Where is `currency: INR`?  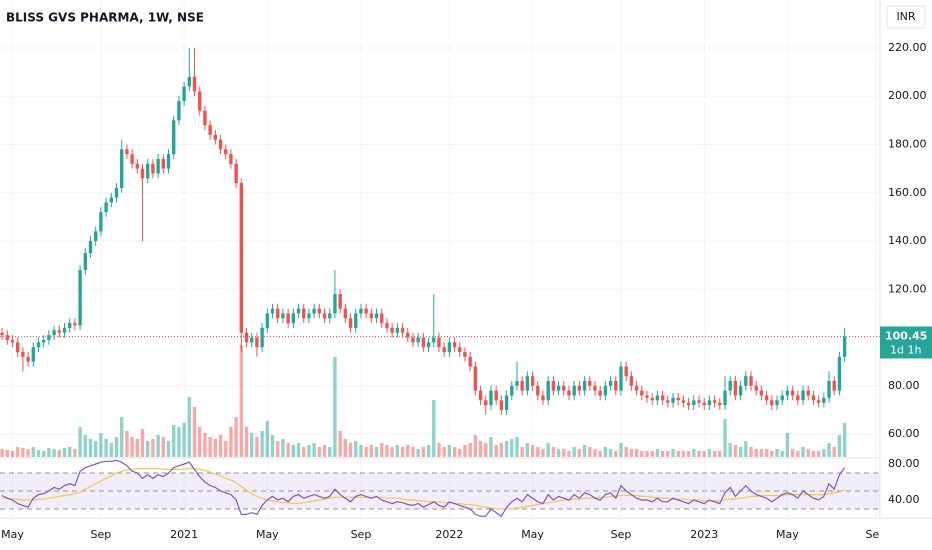
currency: INR is located at coordinates (905, 16).